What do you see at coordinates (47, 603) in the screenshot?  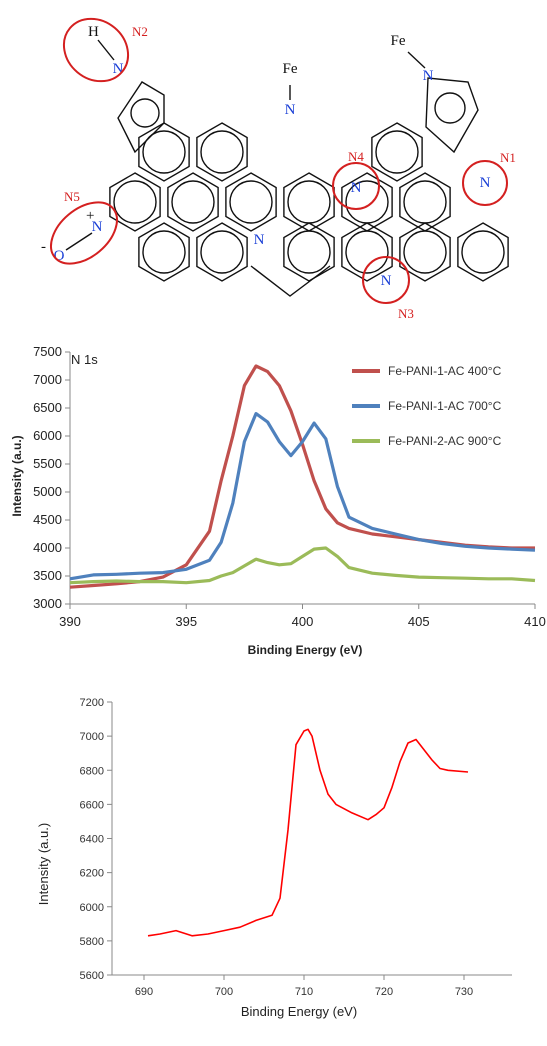 I see `y-tick-label: 3000` at bounding box center [47, 603].